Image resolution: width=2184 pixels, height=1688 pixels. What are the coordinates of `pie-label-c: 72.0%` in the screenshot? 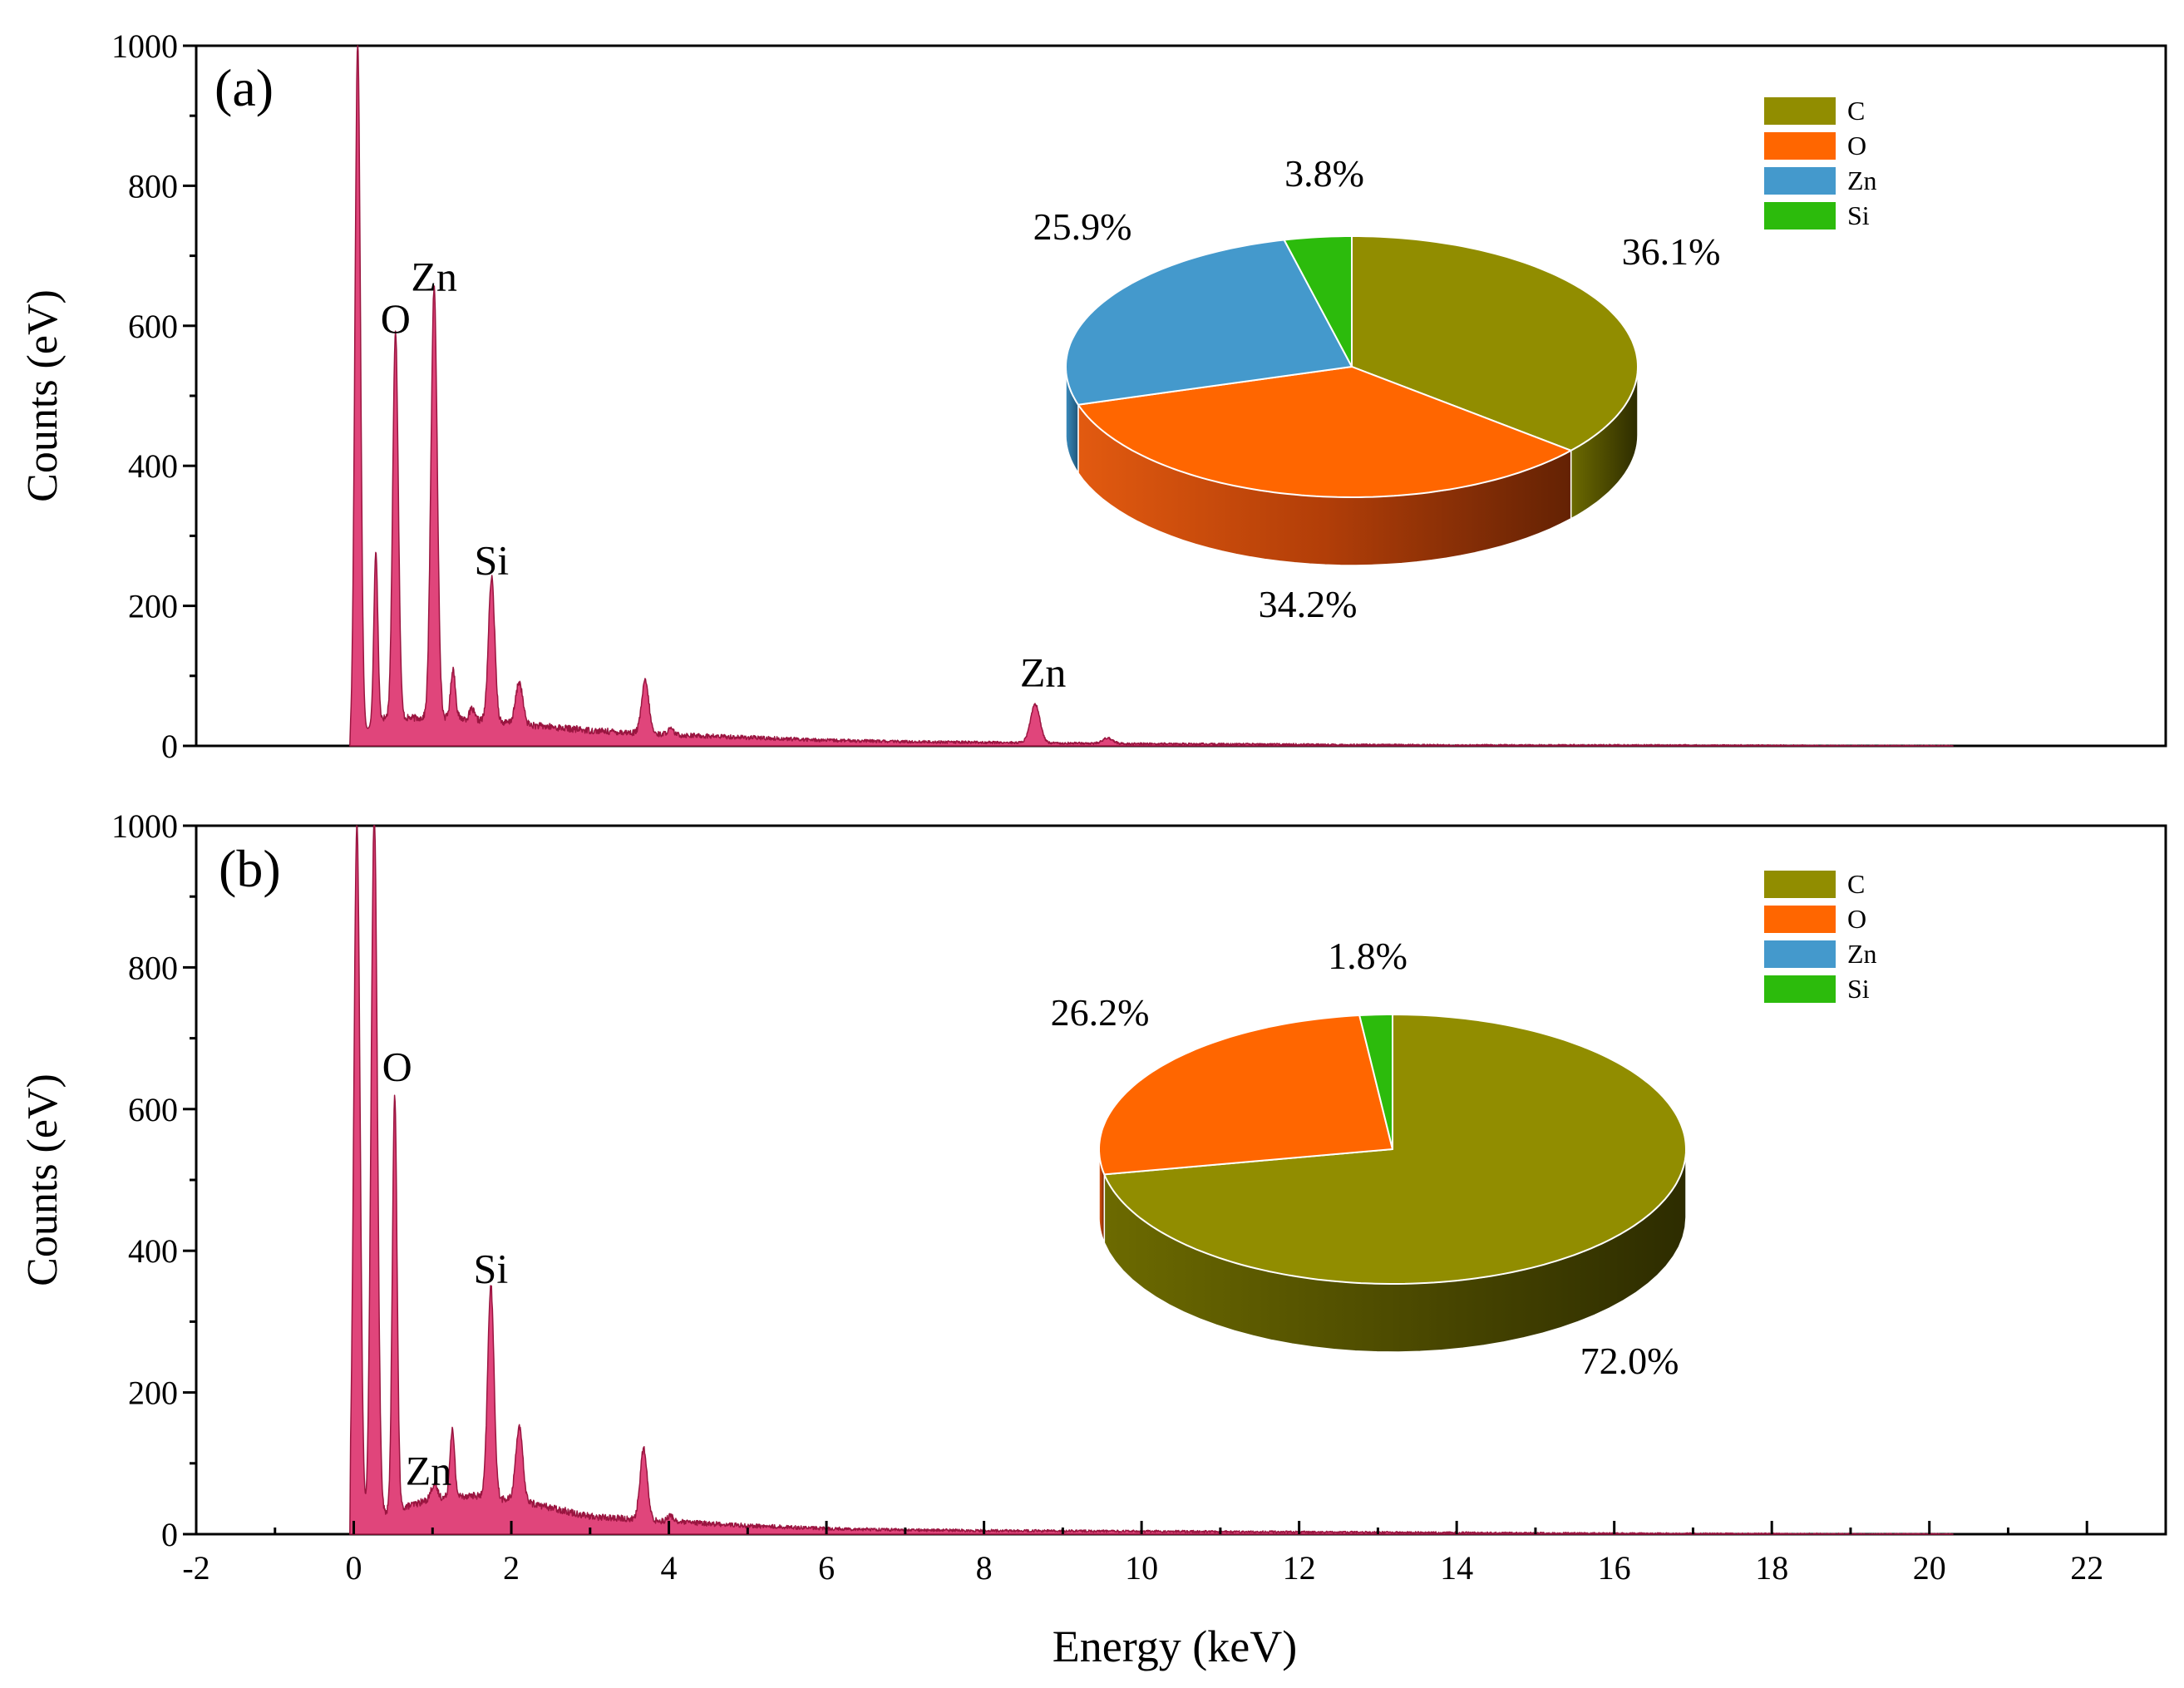 It's located at (1629, 1361).